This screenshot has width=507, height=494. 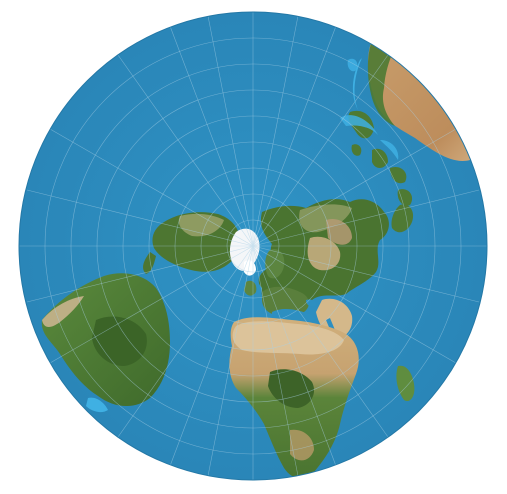 What do you see at coordinates (97, 405) in the screenshot?
I see `antarctica-fragment` at bounding box center [97, 405].